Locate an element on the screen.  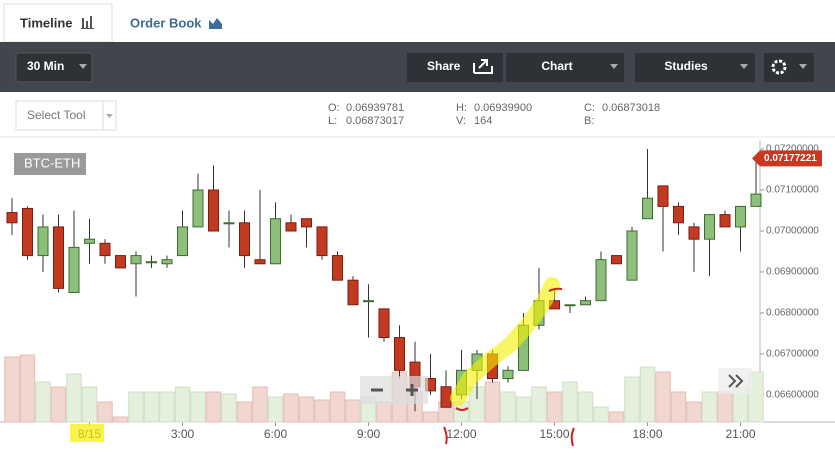
x-tick-label: 15:00 is located at coordinates (554, 434).